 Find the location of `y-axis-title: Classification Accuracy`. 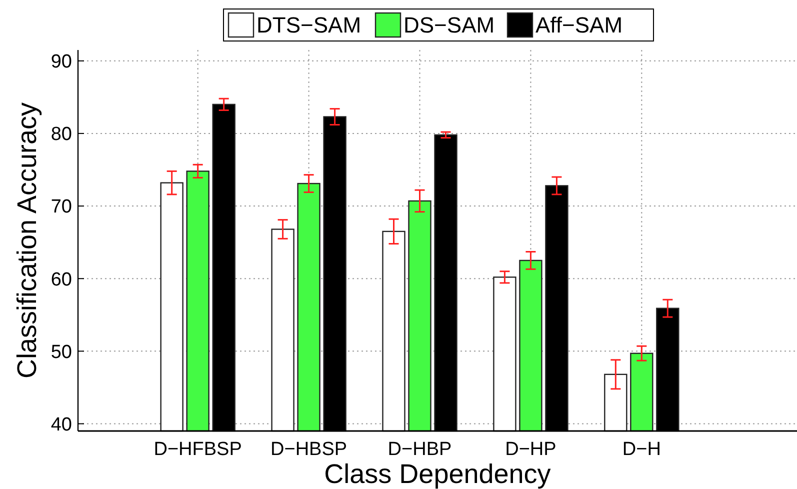

y-axis-title: Classification Accuracy is located at coordinates (27, 240).